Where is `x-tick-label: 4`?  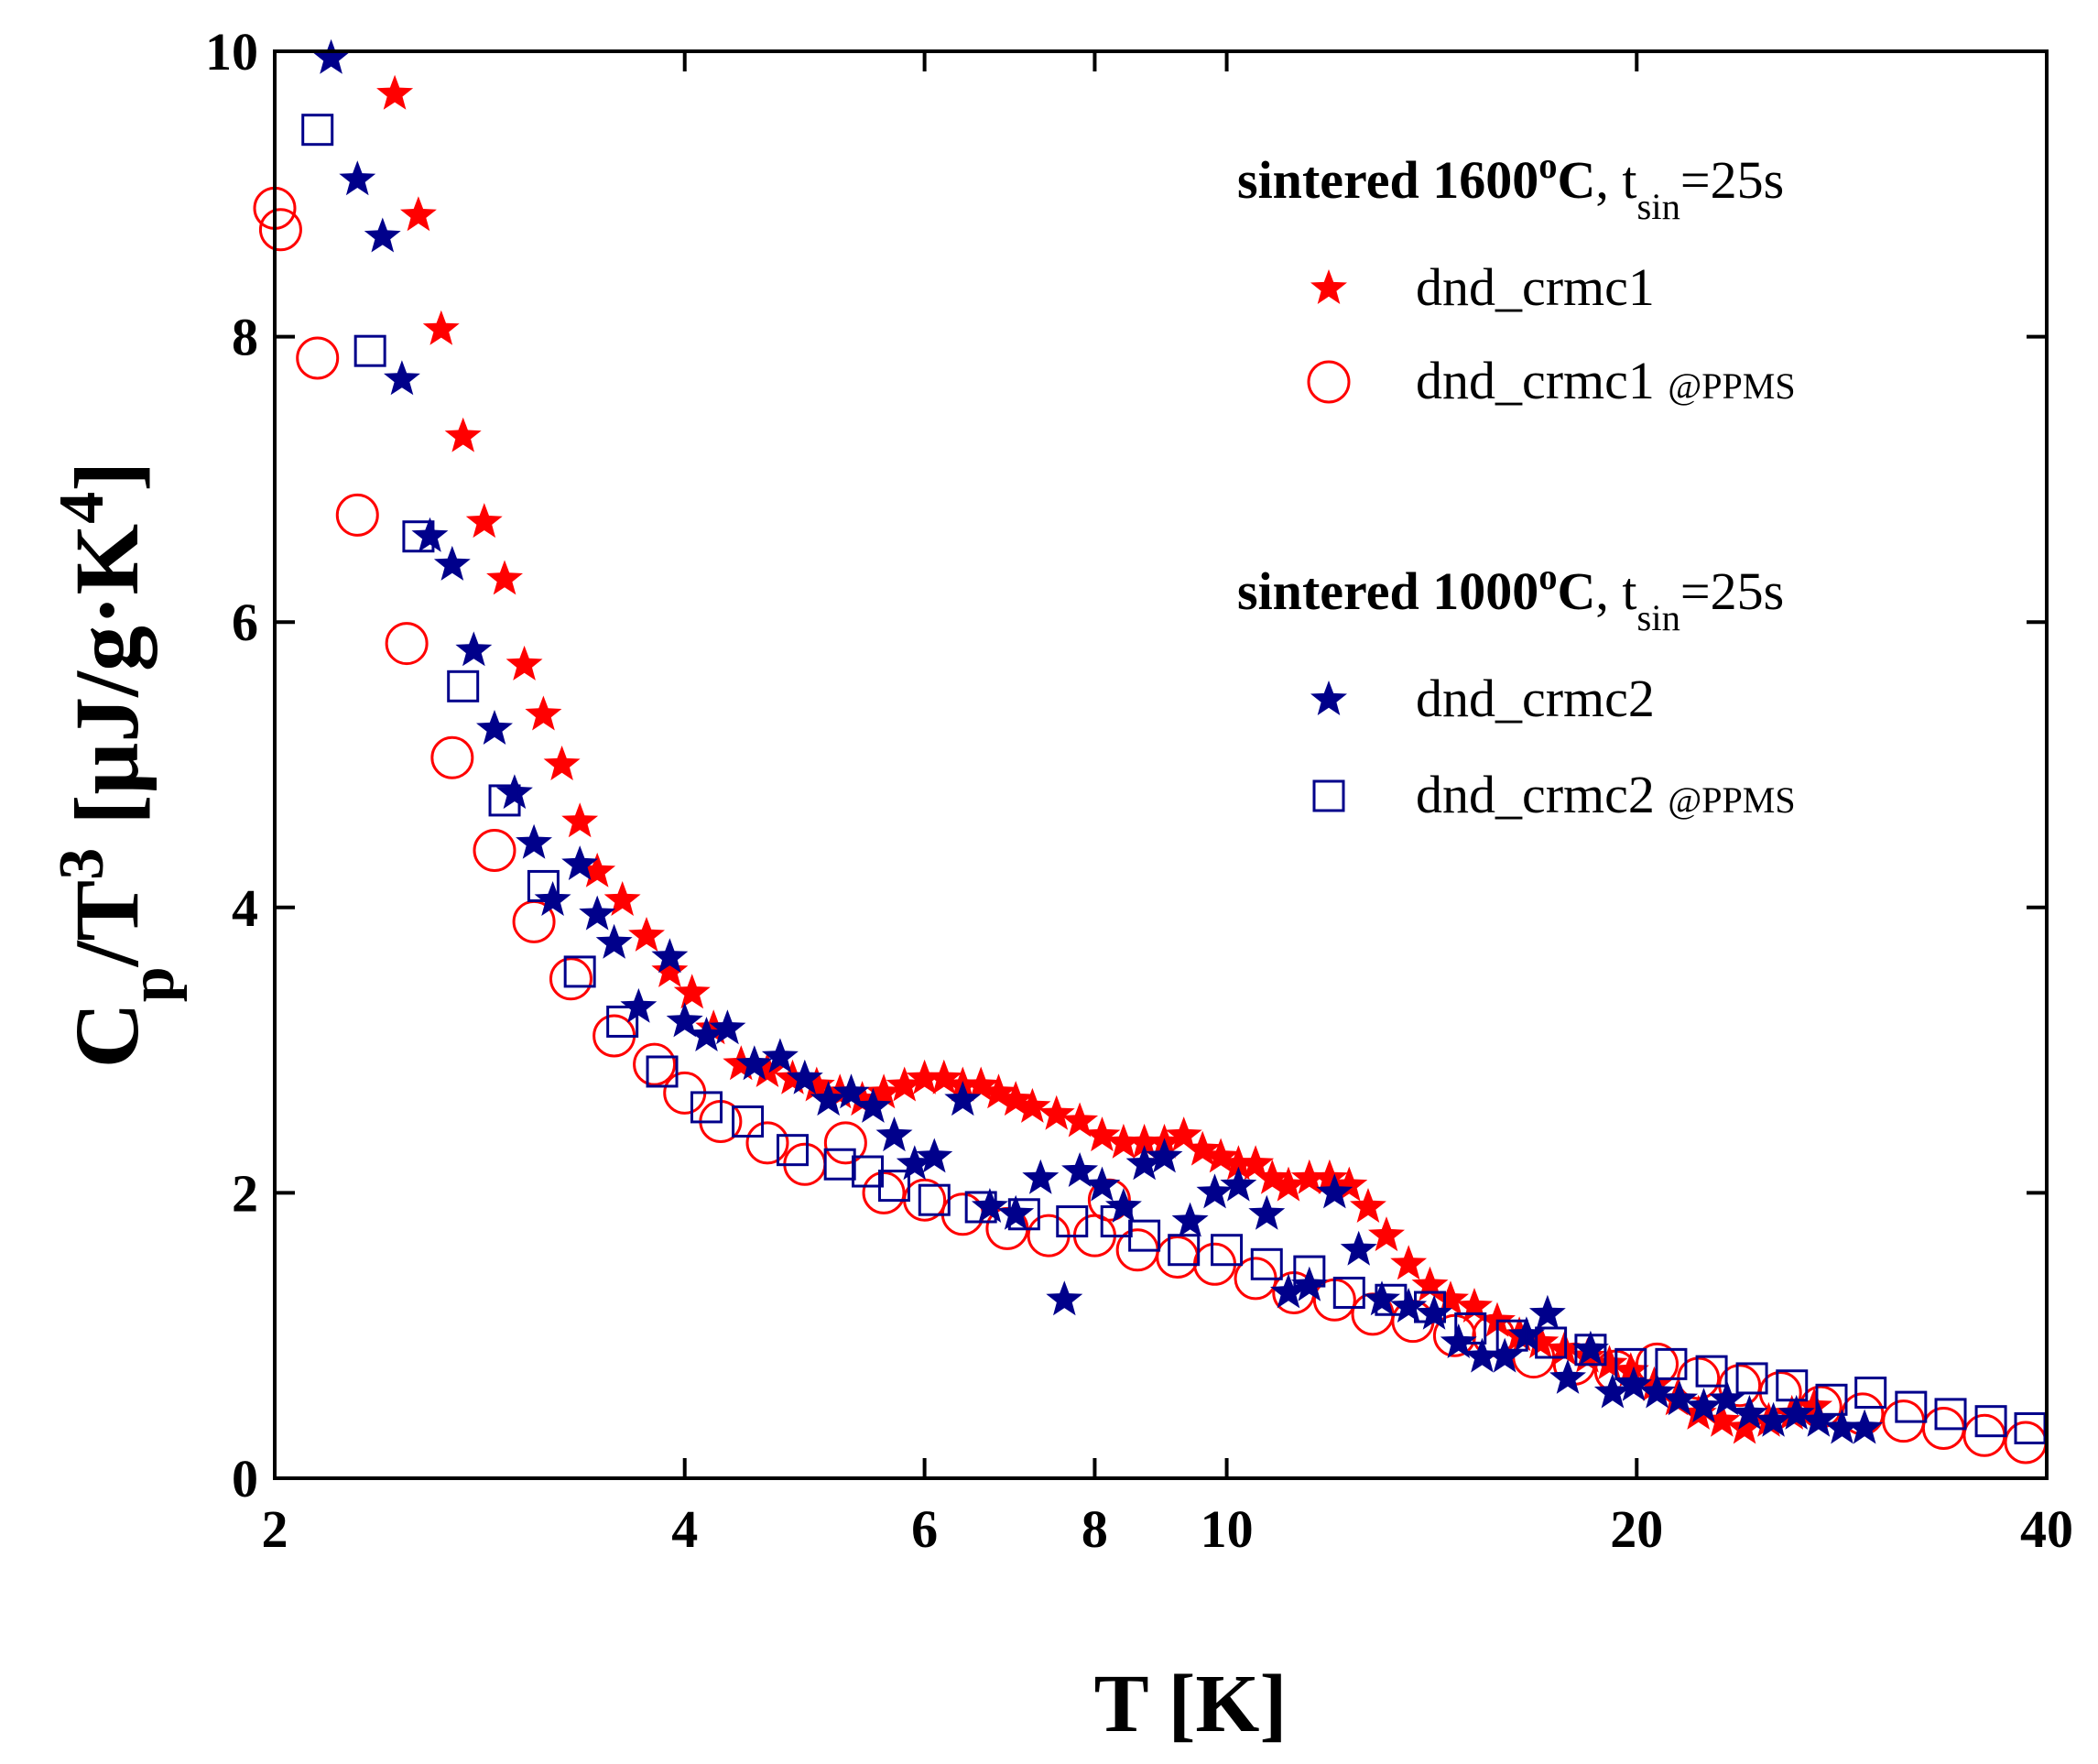 x-tick-label: 4 is located at coordinates (684, 1529).